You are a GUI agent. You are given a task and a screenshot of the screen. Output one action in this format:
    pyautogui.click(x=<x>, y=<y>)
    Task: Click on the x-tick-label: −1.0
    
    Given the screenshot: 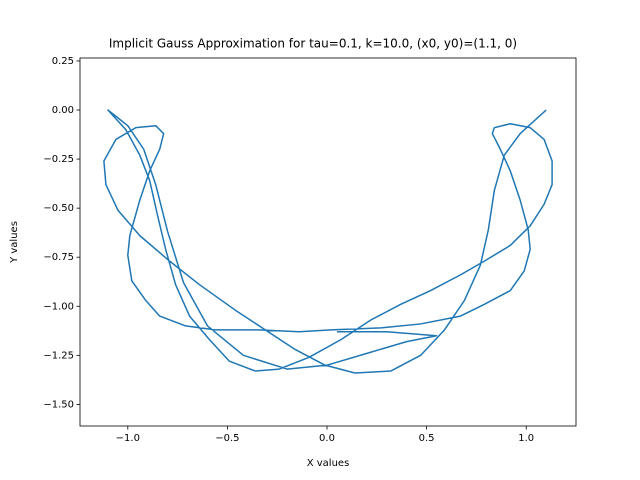 What is the action you would take?
    pyautogui.click(x=128, y=438)
    